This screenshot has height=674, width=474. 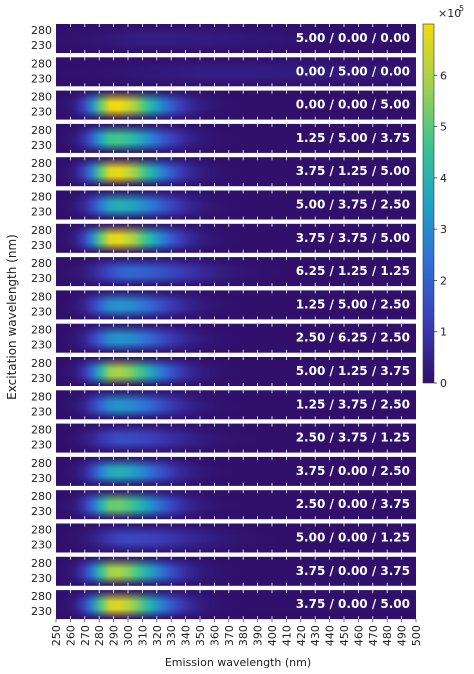 I want to click on heatmap-panel: 280 230 1.25 / 5.00 / 2.50, so click(x=223, y=305).